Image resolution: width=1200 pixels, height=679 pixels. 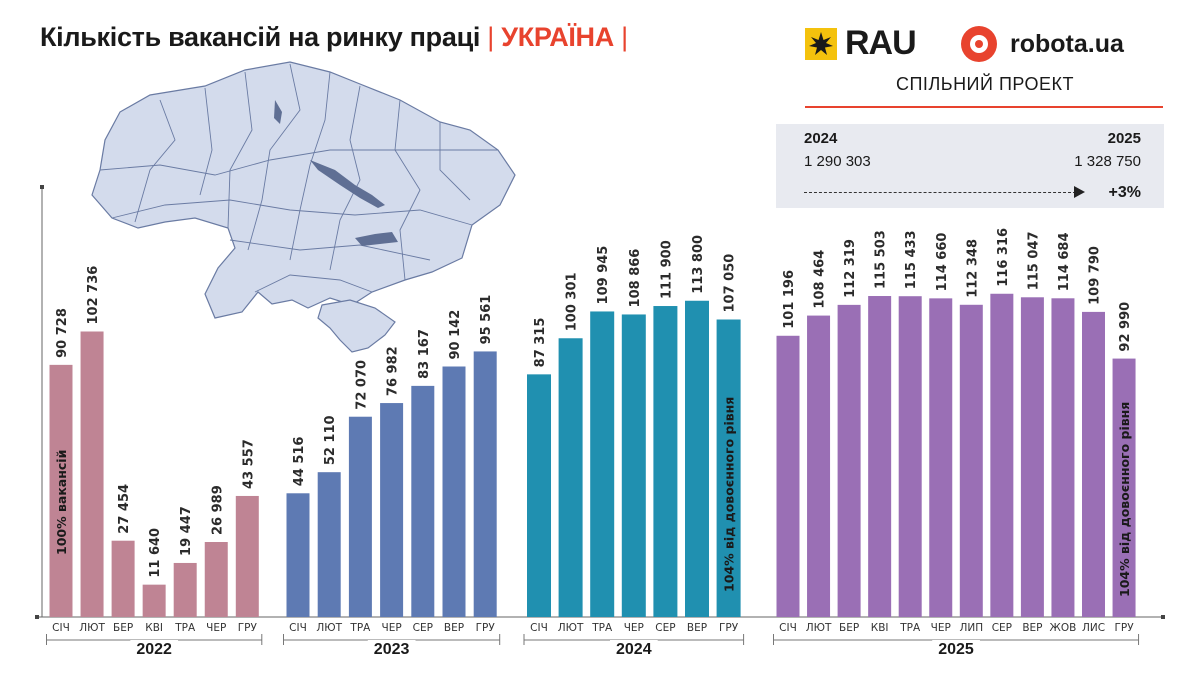 What do you see at coordinates (881, 259) in the screenshot?
I see `data-label: 115 503` at bounding box center [881, 259].